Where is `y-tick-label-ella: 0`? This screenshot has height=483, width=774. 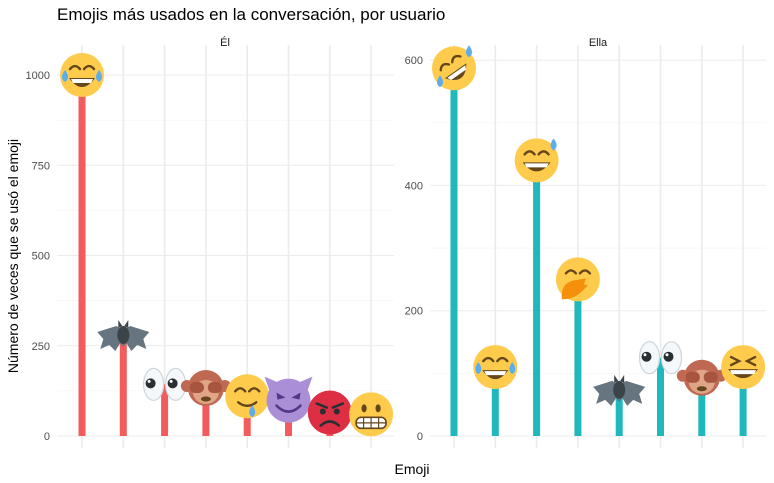
y-tick-label-ella: 0 is located at coordinates (420, 437).